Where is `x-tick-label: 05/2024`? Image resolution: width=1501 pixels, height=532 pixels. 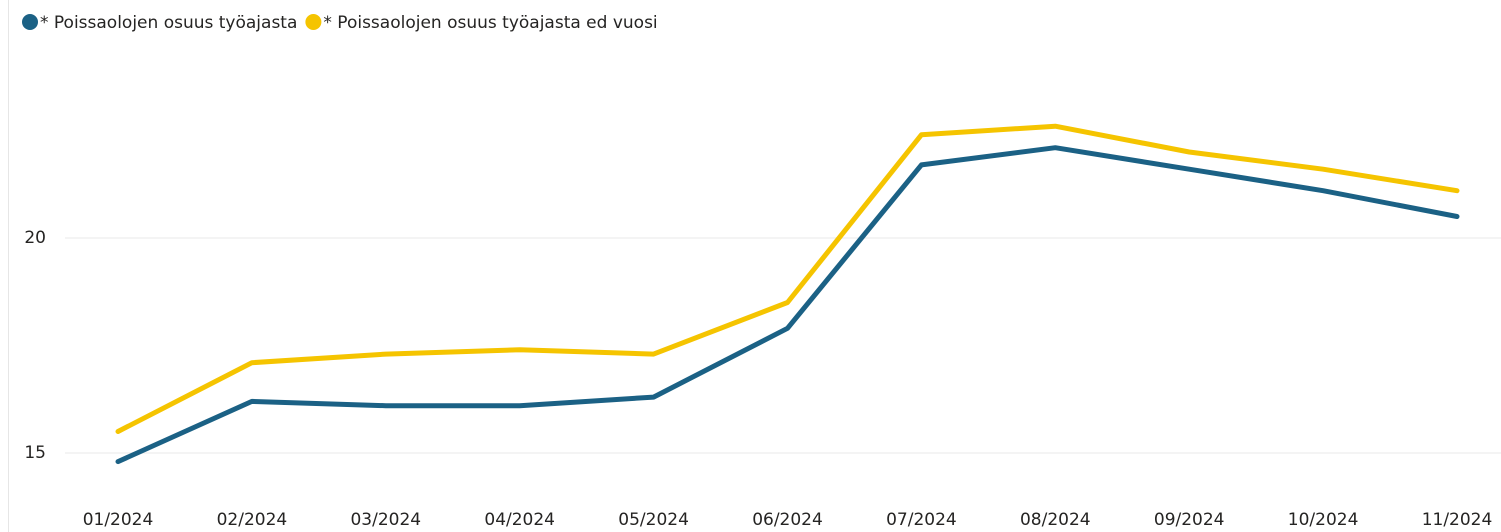
x-tick-label: 05/2024 is located at coordinates (653, 520).